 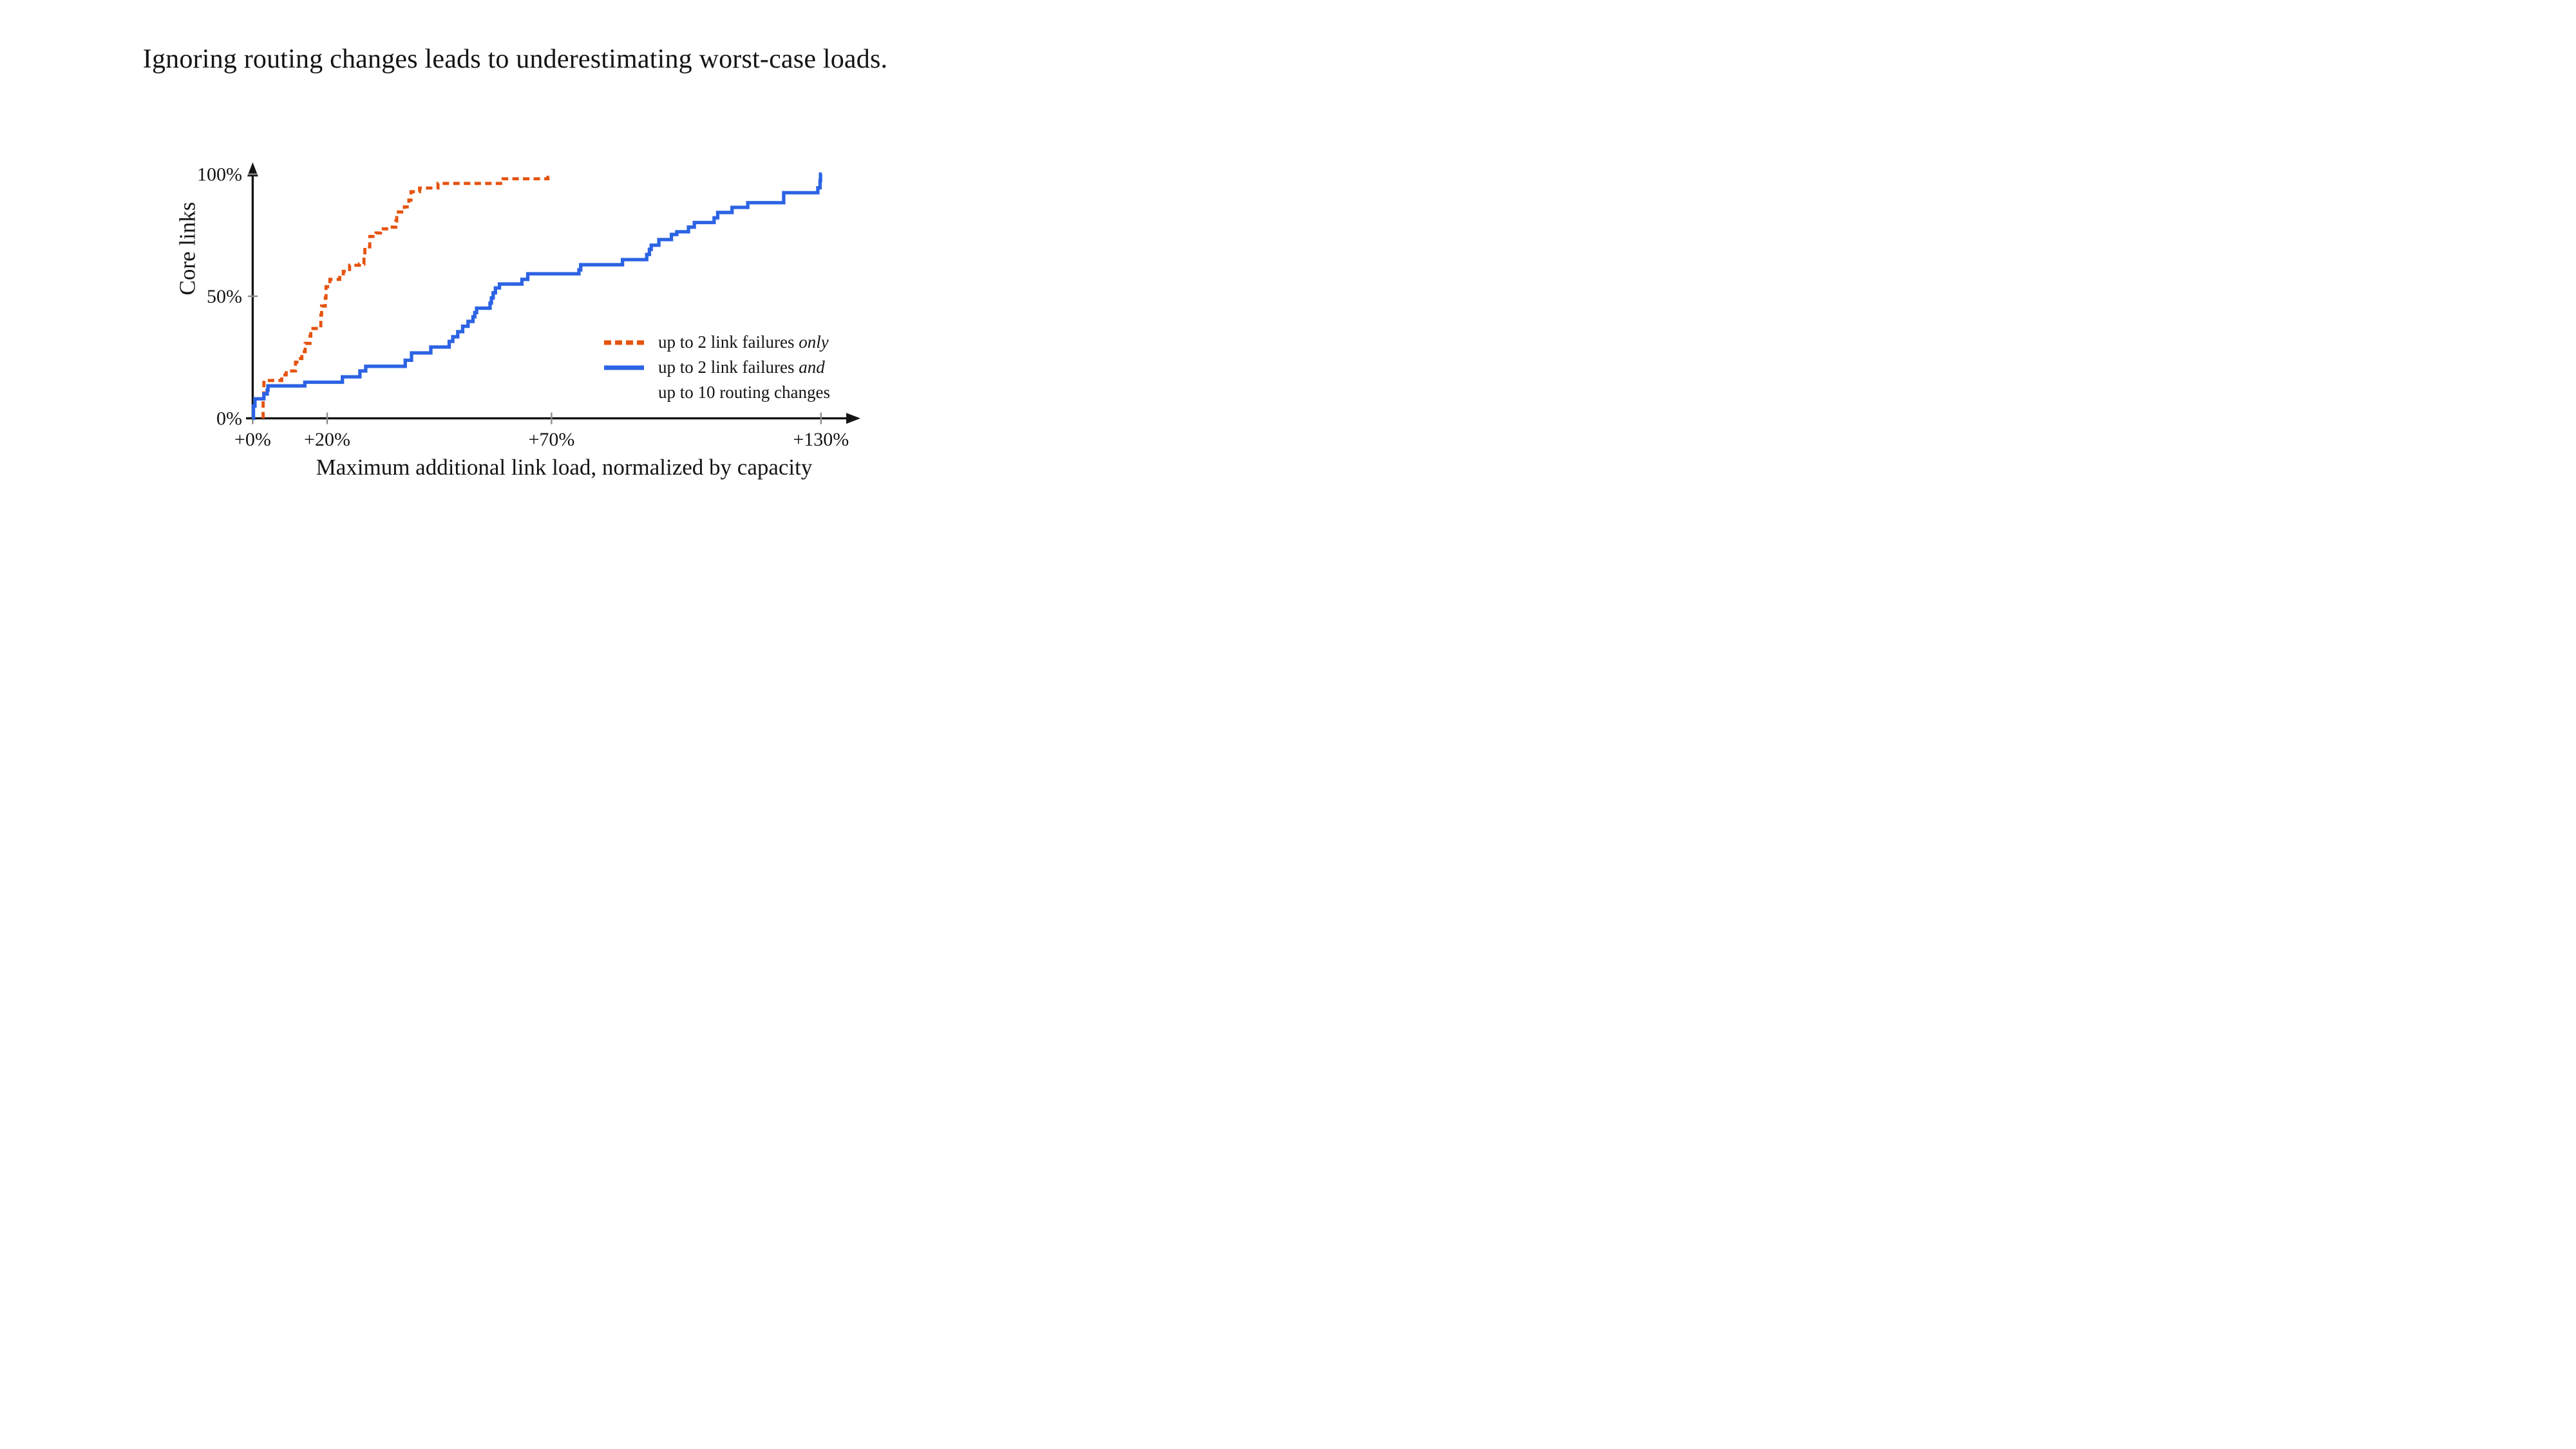 I want to click on curve-failures-and-routing, so click(x=537, y=296).